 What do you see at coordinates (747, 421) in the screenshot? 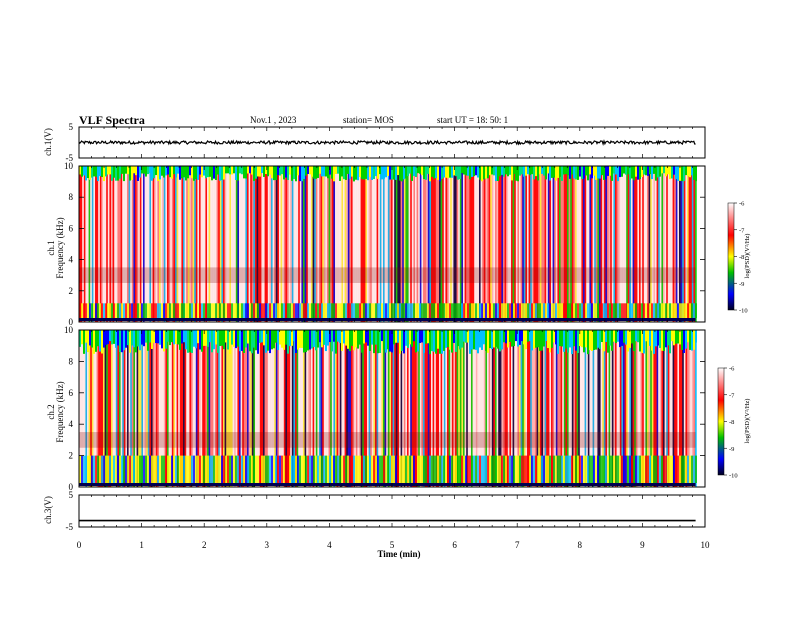
I see `ch2-colorbar-label: log(PSD)(V²/Hz)` at bounding box center [747, 421].